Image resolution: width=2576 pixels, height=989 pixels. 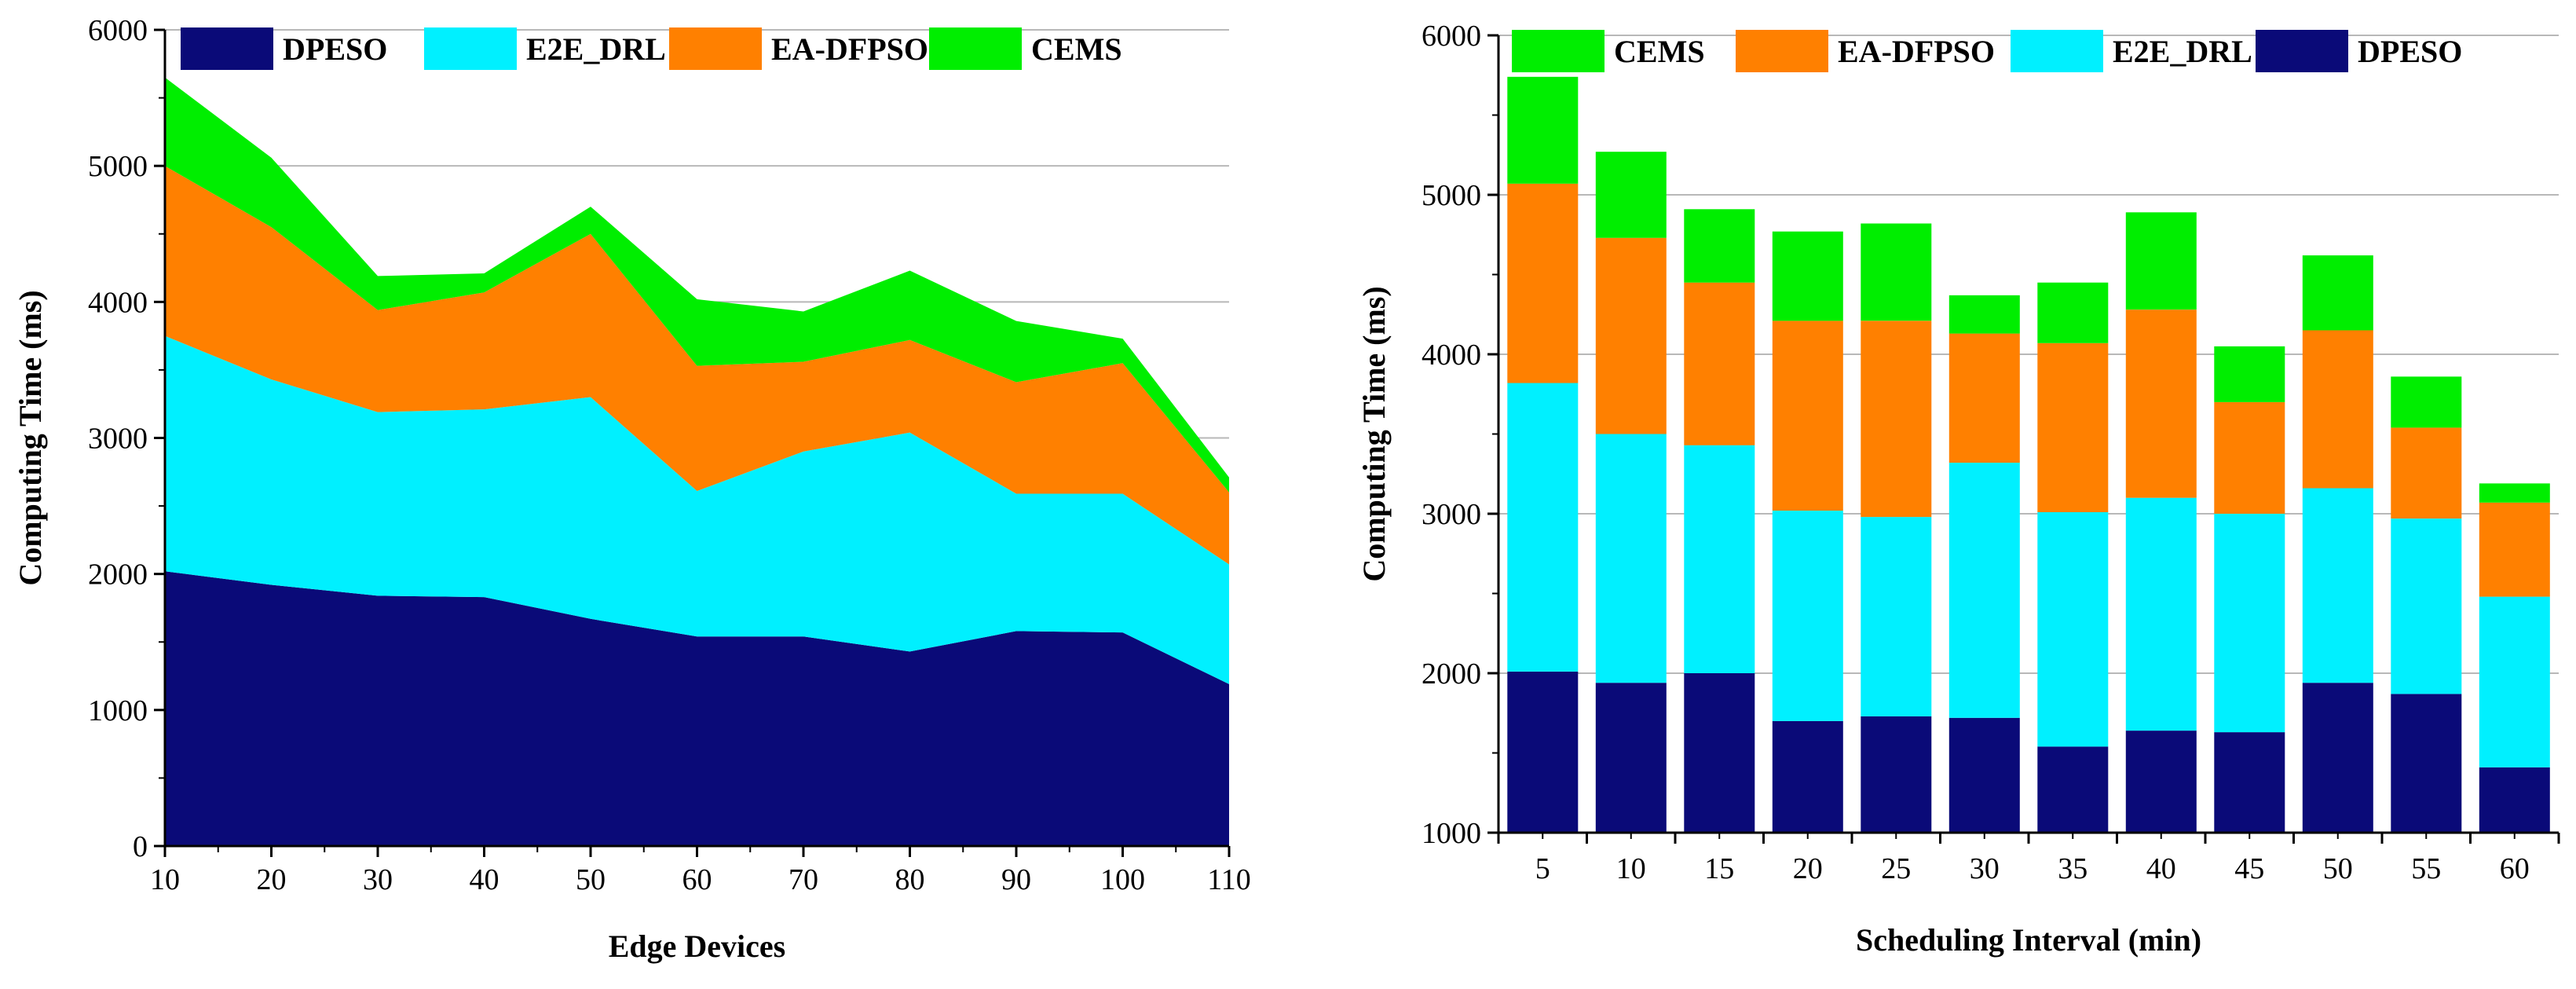 What do you see at coordinates (1719, 868) in the screenshot?
I see `x-tick-label: 15` at bounding box center [1719, 868].